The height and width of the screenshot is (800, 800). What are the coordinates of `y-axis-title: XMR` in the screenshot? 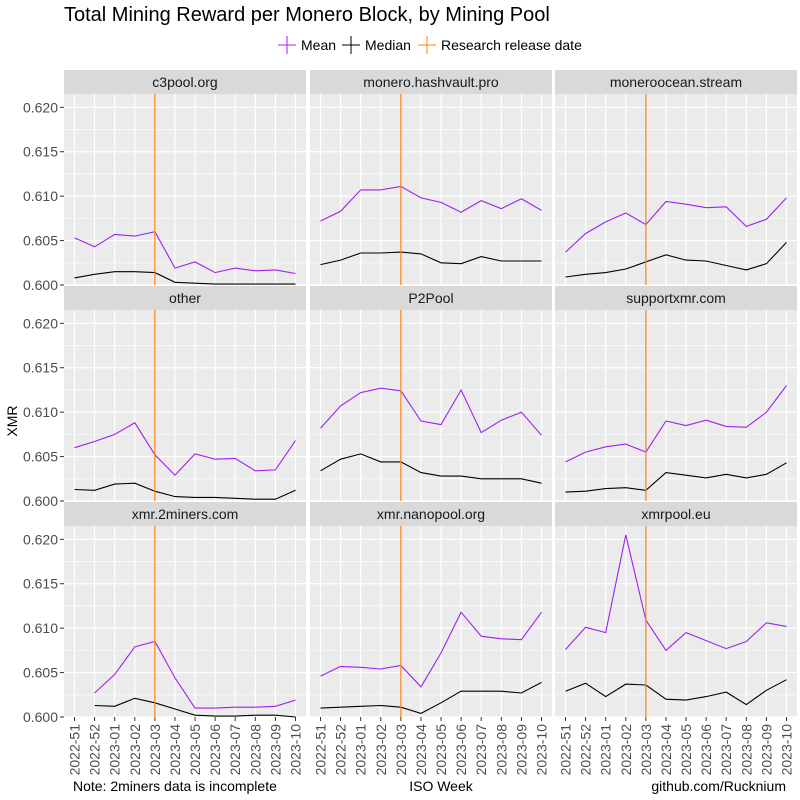 It's located at (12, 420).